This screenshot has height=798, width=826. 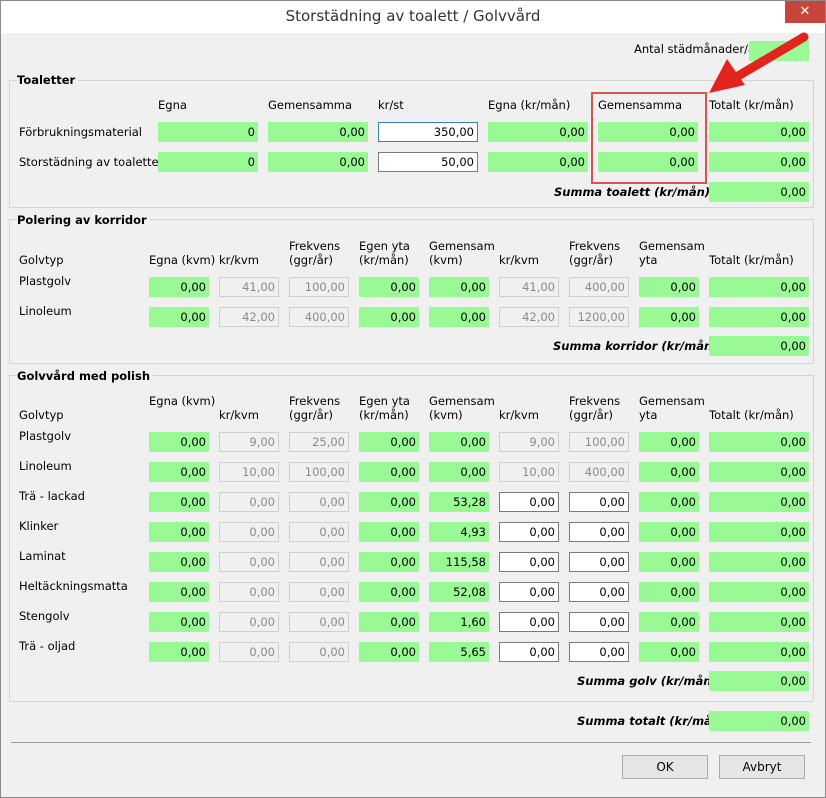 What do you see at coordinates (595, 401) in the screenshot?
I see `polish-header-frek2-line1: Frekvens` at bounding box center [595, 401].